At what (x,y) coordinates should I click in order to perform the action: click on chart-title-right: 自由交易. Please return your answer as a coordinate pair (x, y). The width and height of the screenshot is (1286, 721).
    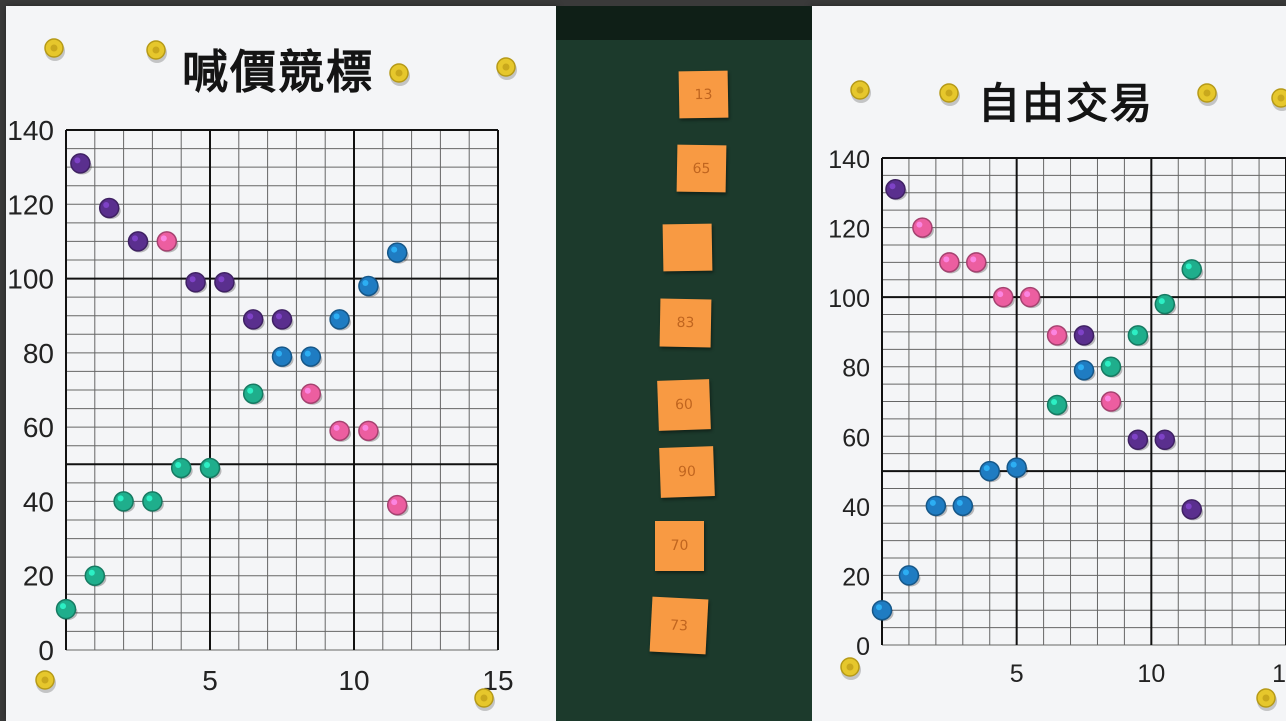
    Looking at the image, I should click on (1066, 103).